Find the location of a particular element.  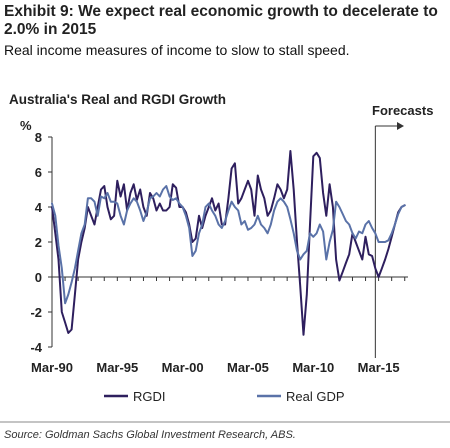

y-tick-label: 0 is located at coordinates (38, 277).